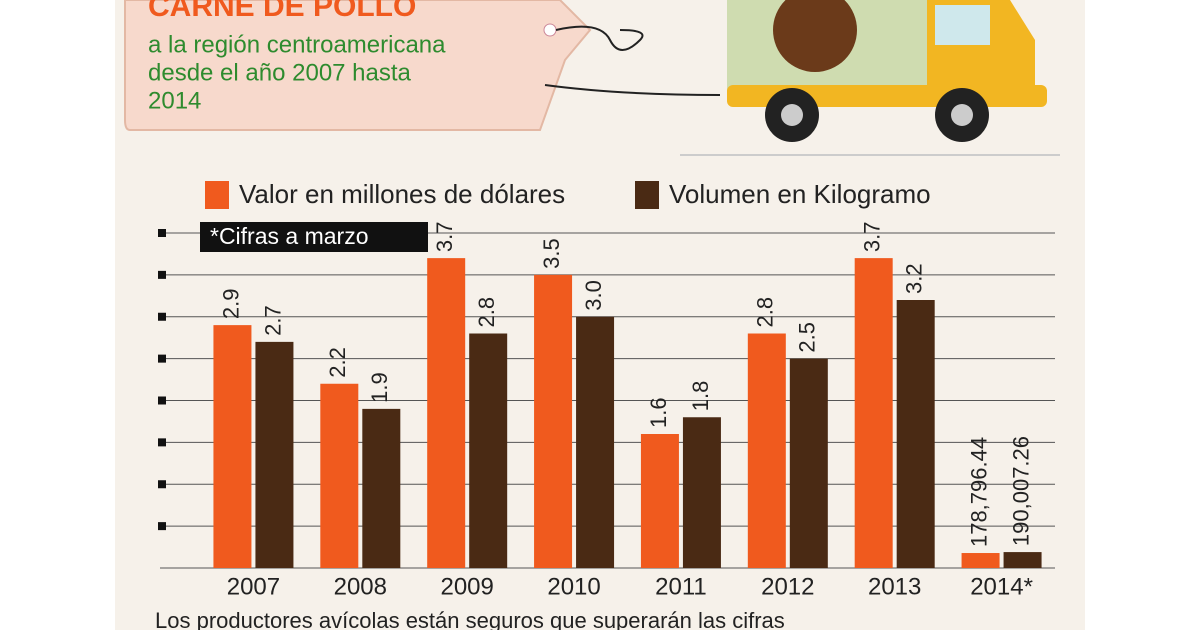 This screenshot has width=1200, height=635. What do you see at coordinates (466, 586) in the screenshot?
I see `x-tick-label: 2009` at bounding box center [466, 586].